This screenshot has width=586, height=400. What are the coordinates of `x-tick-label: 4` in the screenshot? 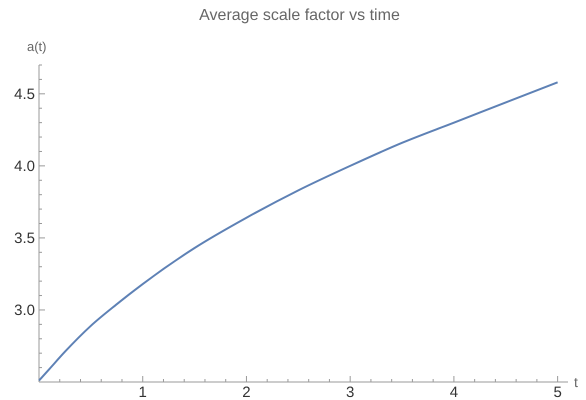 It's located at (454, 392).